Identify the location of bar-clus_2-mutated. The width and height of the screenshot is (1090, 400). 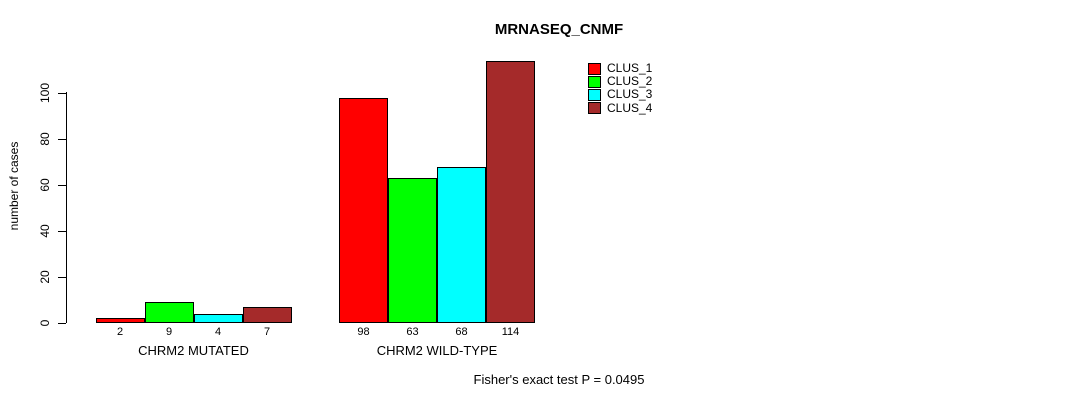
(169, 312).